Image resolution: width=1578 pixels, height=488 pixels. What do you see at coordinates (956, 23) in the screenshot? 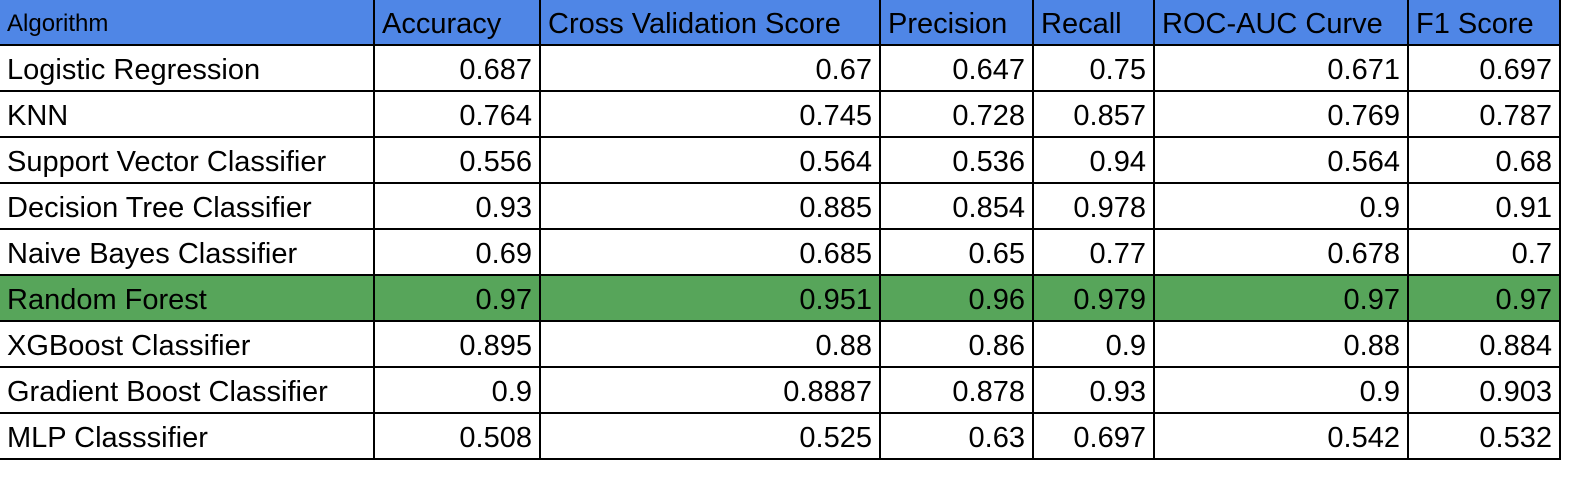
I see `header-precision: Precision` at bounding box center [956, 23].